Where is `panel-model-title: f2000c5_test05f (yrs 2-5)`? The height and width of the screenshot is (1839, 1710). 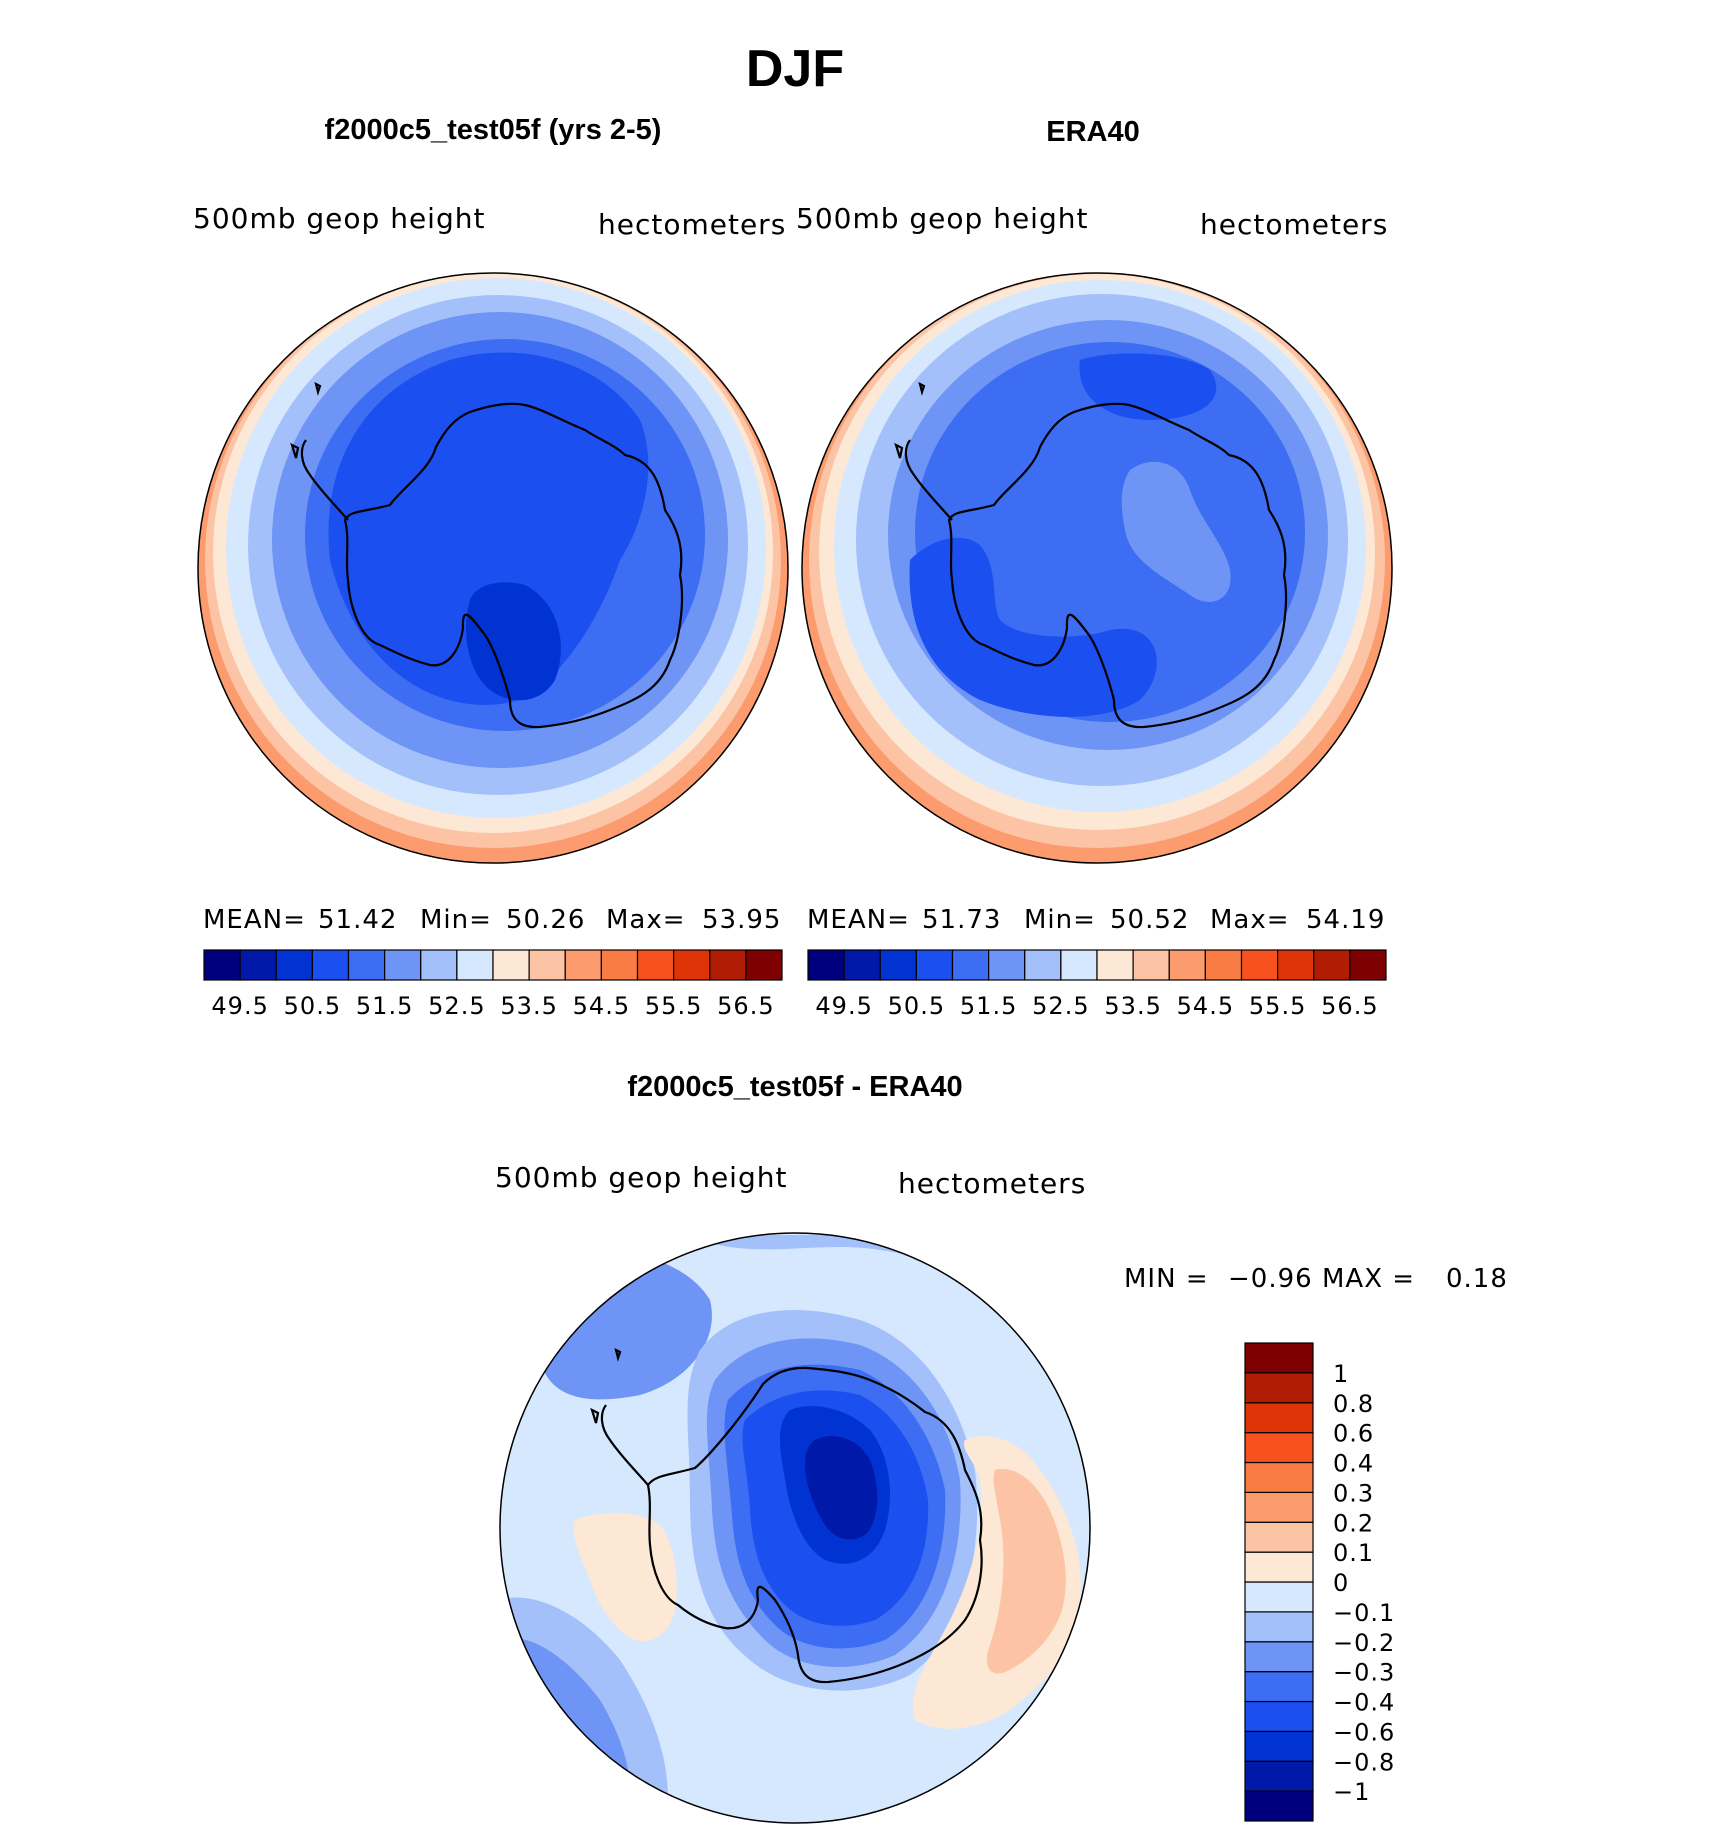
panel-model-title: f2000c5_test05f (yrs 2-5) is located at coordinates (493, 130).